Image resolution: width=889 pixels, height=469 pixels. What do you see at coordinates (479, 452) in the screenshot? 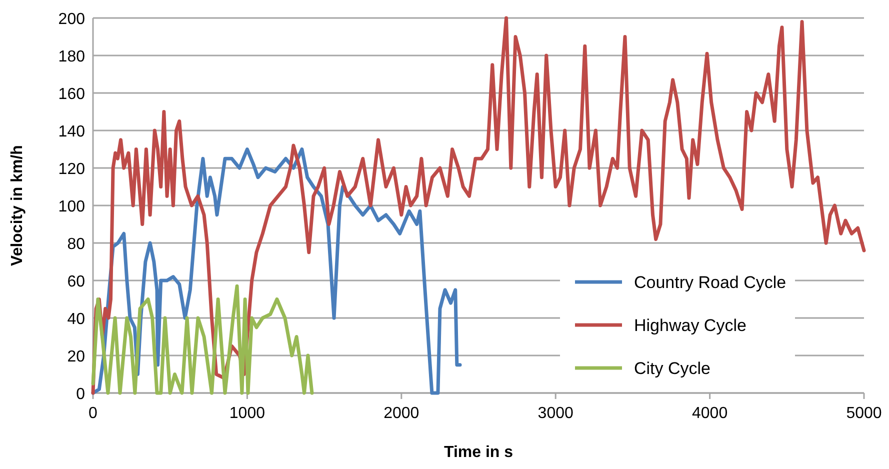
I see `x-axis-title: Time in s` at bounding box center [479, 452].